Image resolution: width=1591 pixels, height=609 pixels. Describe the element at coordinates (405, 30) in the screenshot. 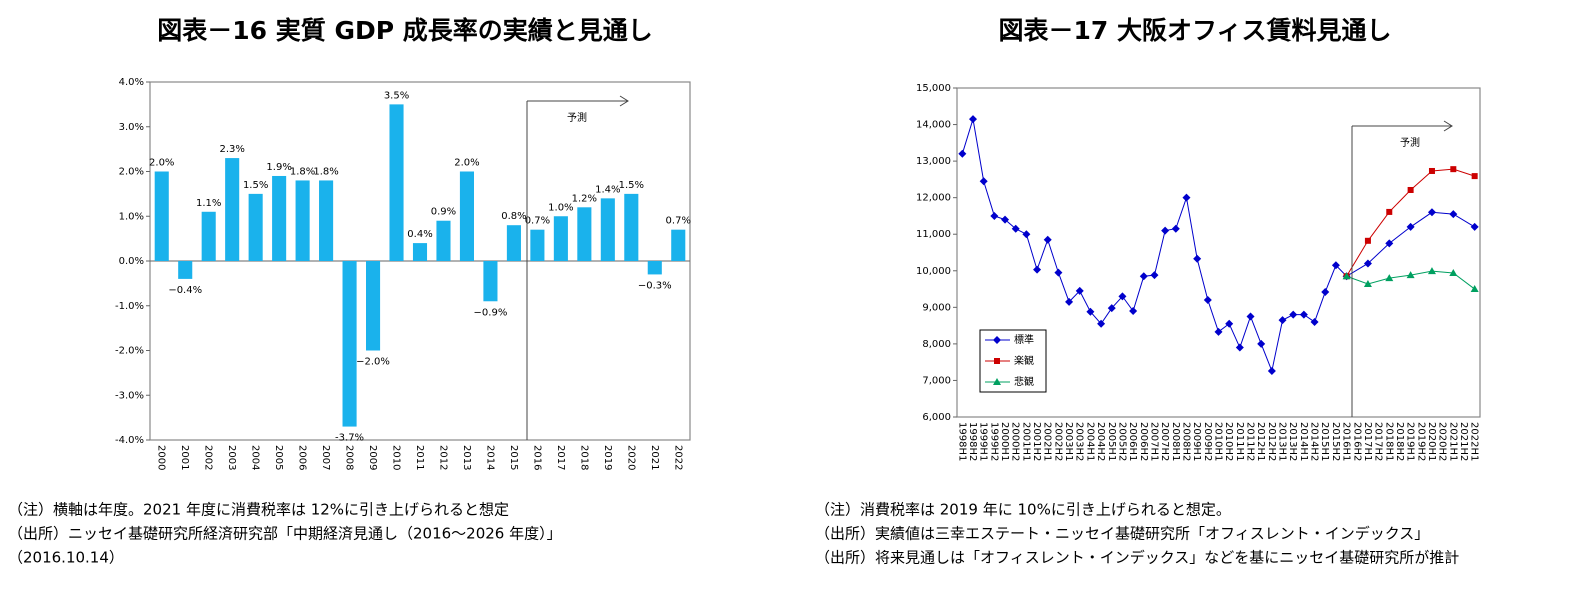

I see `chart-title: 図表－16 実質 GDP 成長率の実績と見通し` at that location.